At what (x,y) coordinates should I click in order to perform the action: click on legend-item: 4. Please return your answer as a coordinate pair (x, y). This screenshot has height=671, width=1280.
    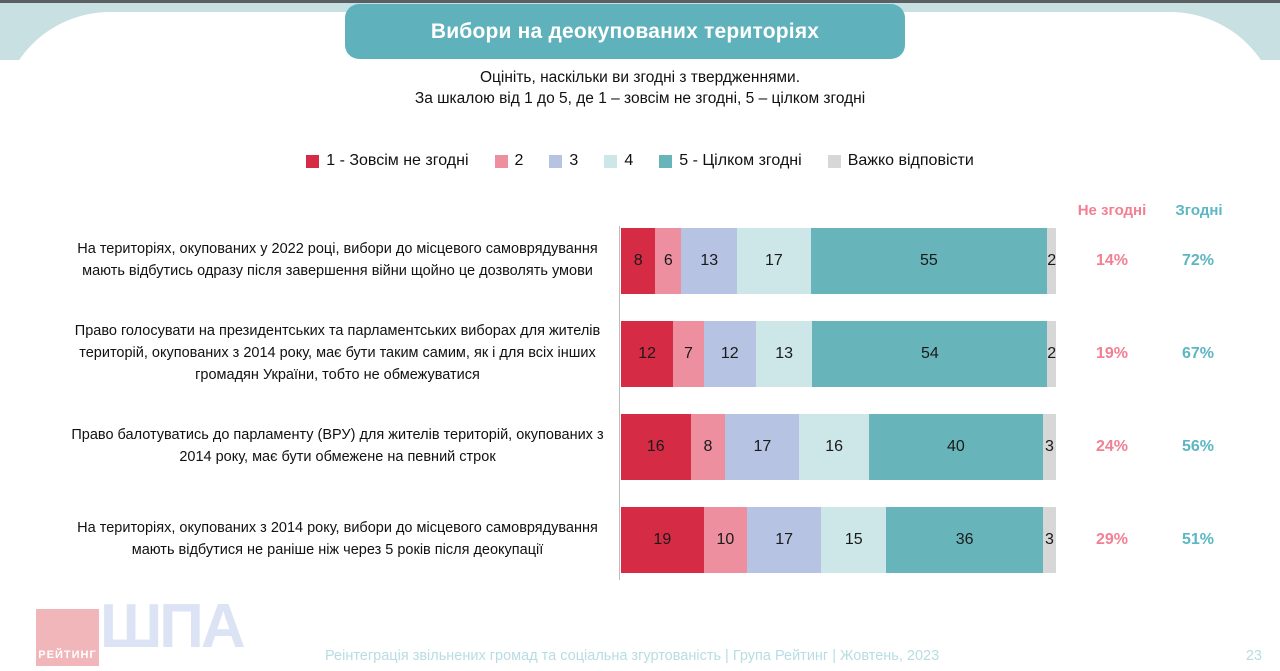
    Looking at the image, I should click on (618, 161).